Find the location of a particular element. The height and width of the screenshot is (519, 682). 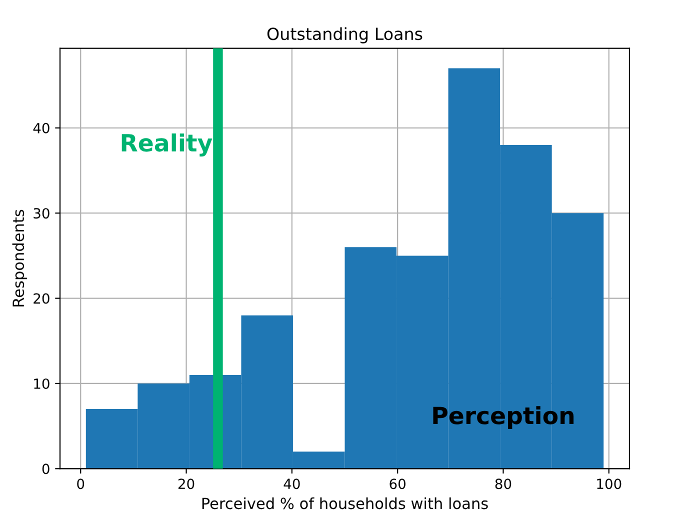

x-tick-label: 80 is located at coordinates (503, 484).